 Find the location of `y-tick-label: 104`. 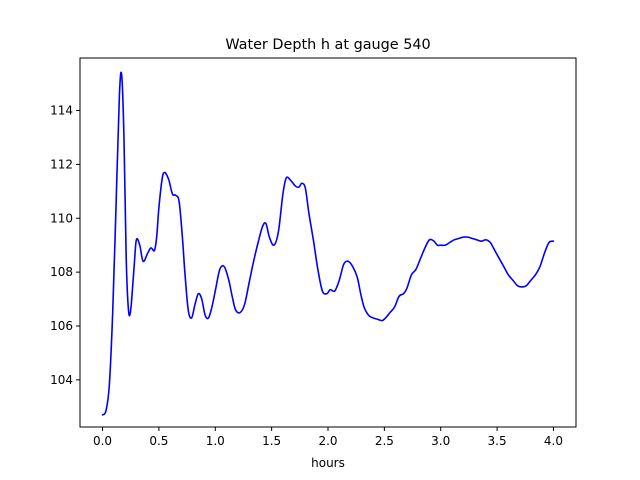

y-tick-label: 104 is located at coordinates (61, 380).